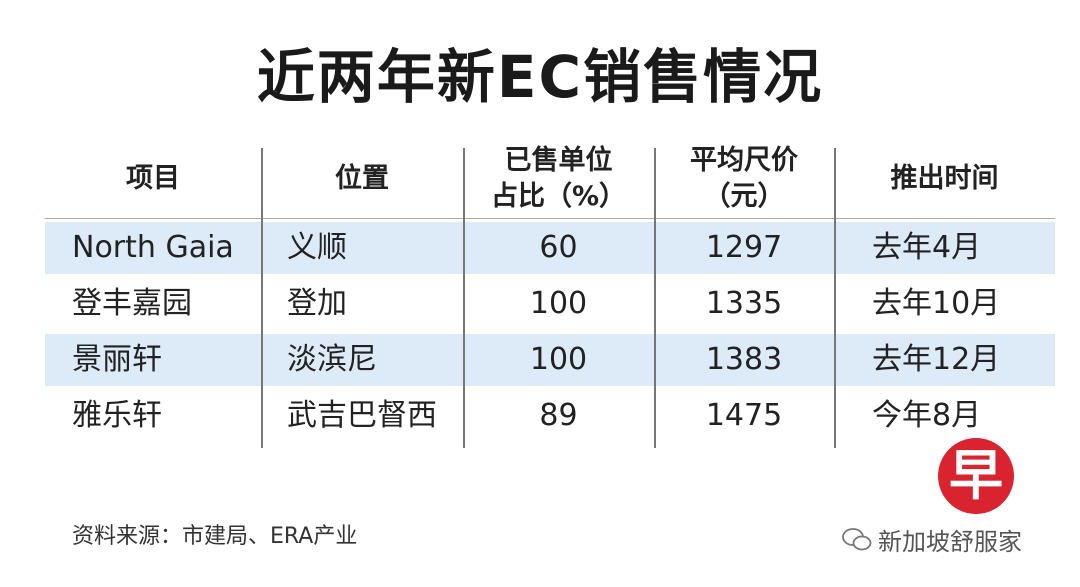  Describe the element at coordinates (132, 303) in the screenshot. I see `table-cell: 登丰嘉园` at that location.